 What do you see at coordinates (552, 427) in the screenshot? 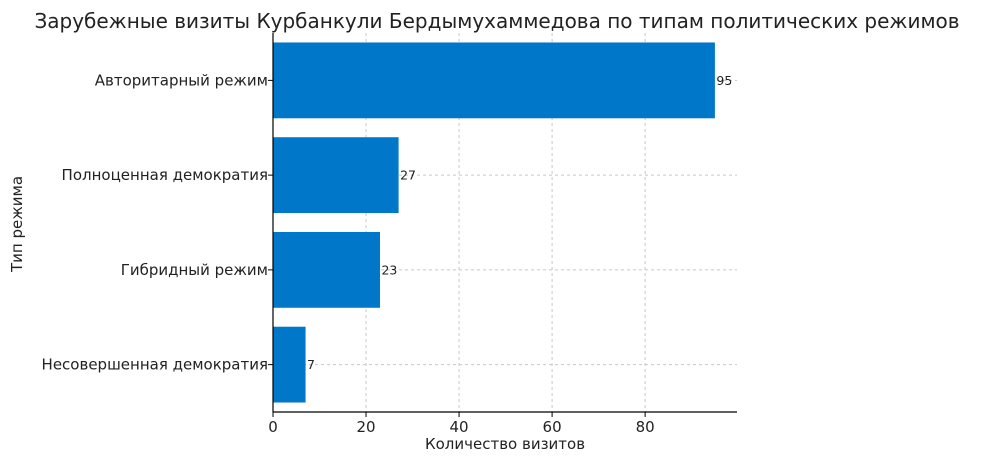
I see `x-tick-label-3: 60` at bounding box center [552, 427].